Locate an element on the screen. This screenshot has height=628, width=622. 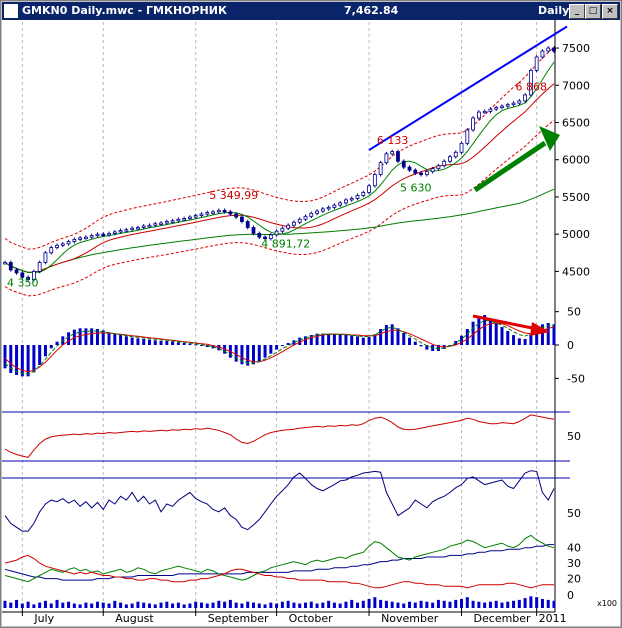
stochastic-line is located at coordinates (279, 501).